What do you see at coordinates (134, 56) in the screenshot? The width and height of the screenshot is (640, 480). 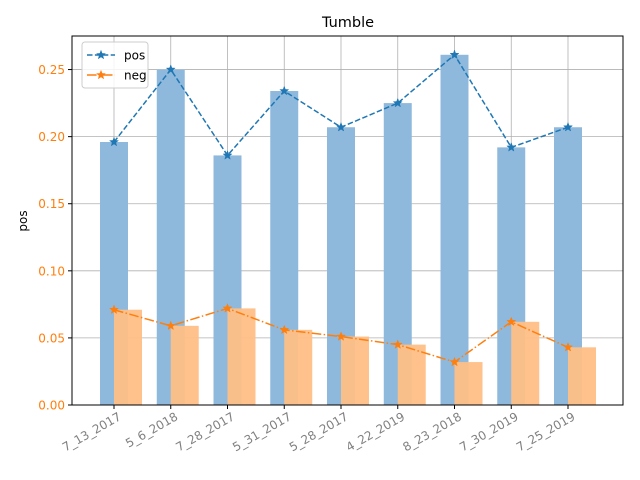 I see `legend-label-pos: pos` at bounding box center [134, 56].